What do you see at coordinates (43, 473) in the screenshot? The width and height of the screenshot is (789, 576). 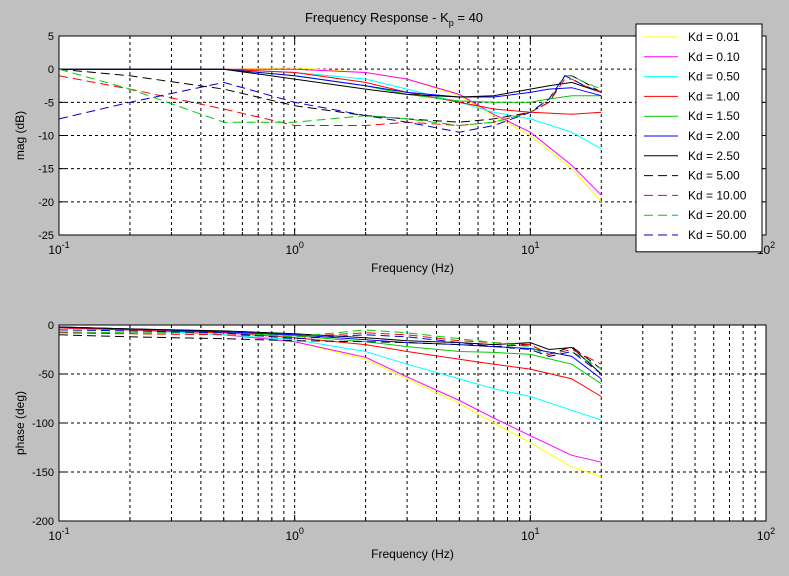 I see `y-tick-label: -150` at bounding box center [43, 473].